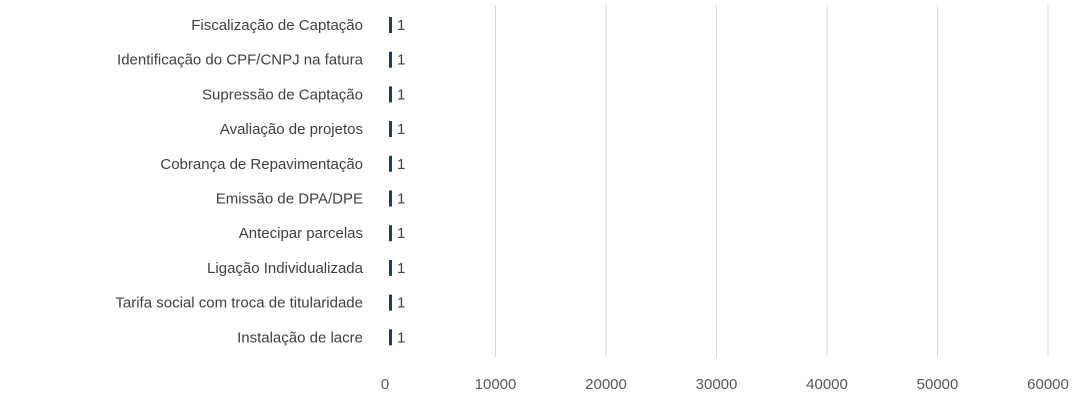  I want to click on category-label: Avaliação de projetos, so click(291, 129).